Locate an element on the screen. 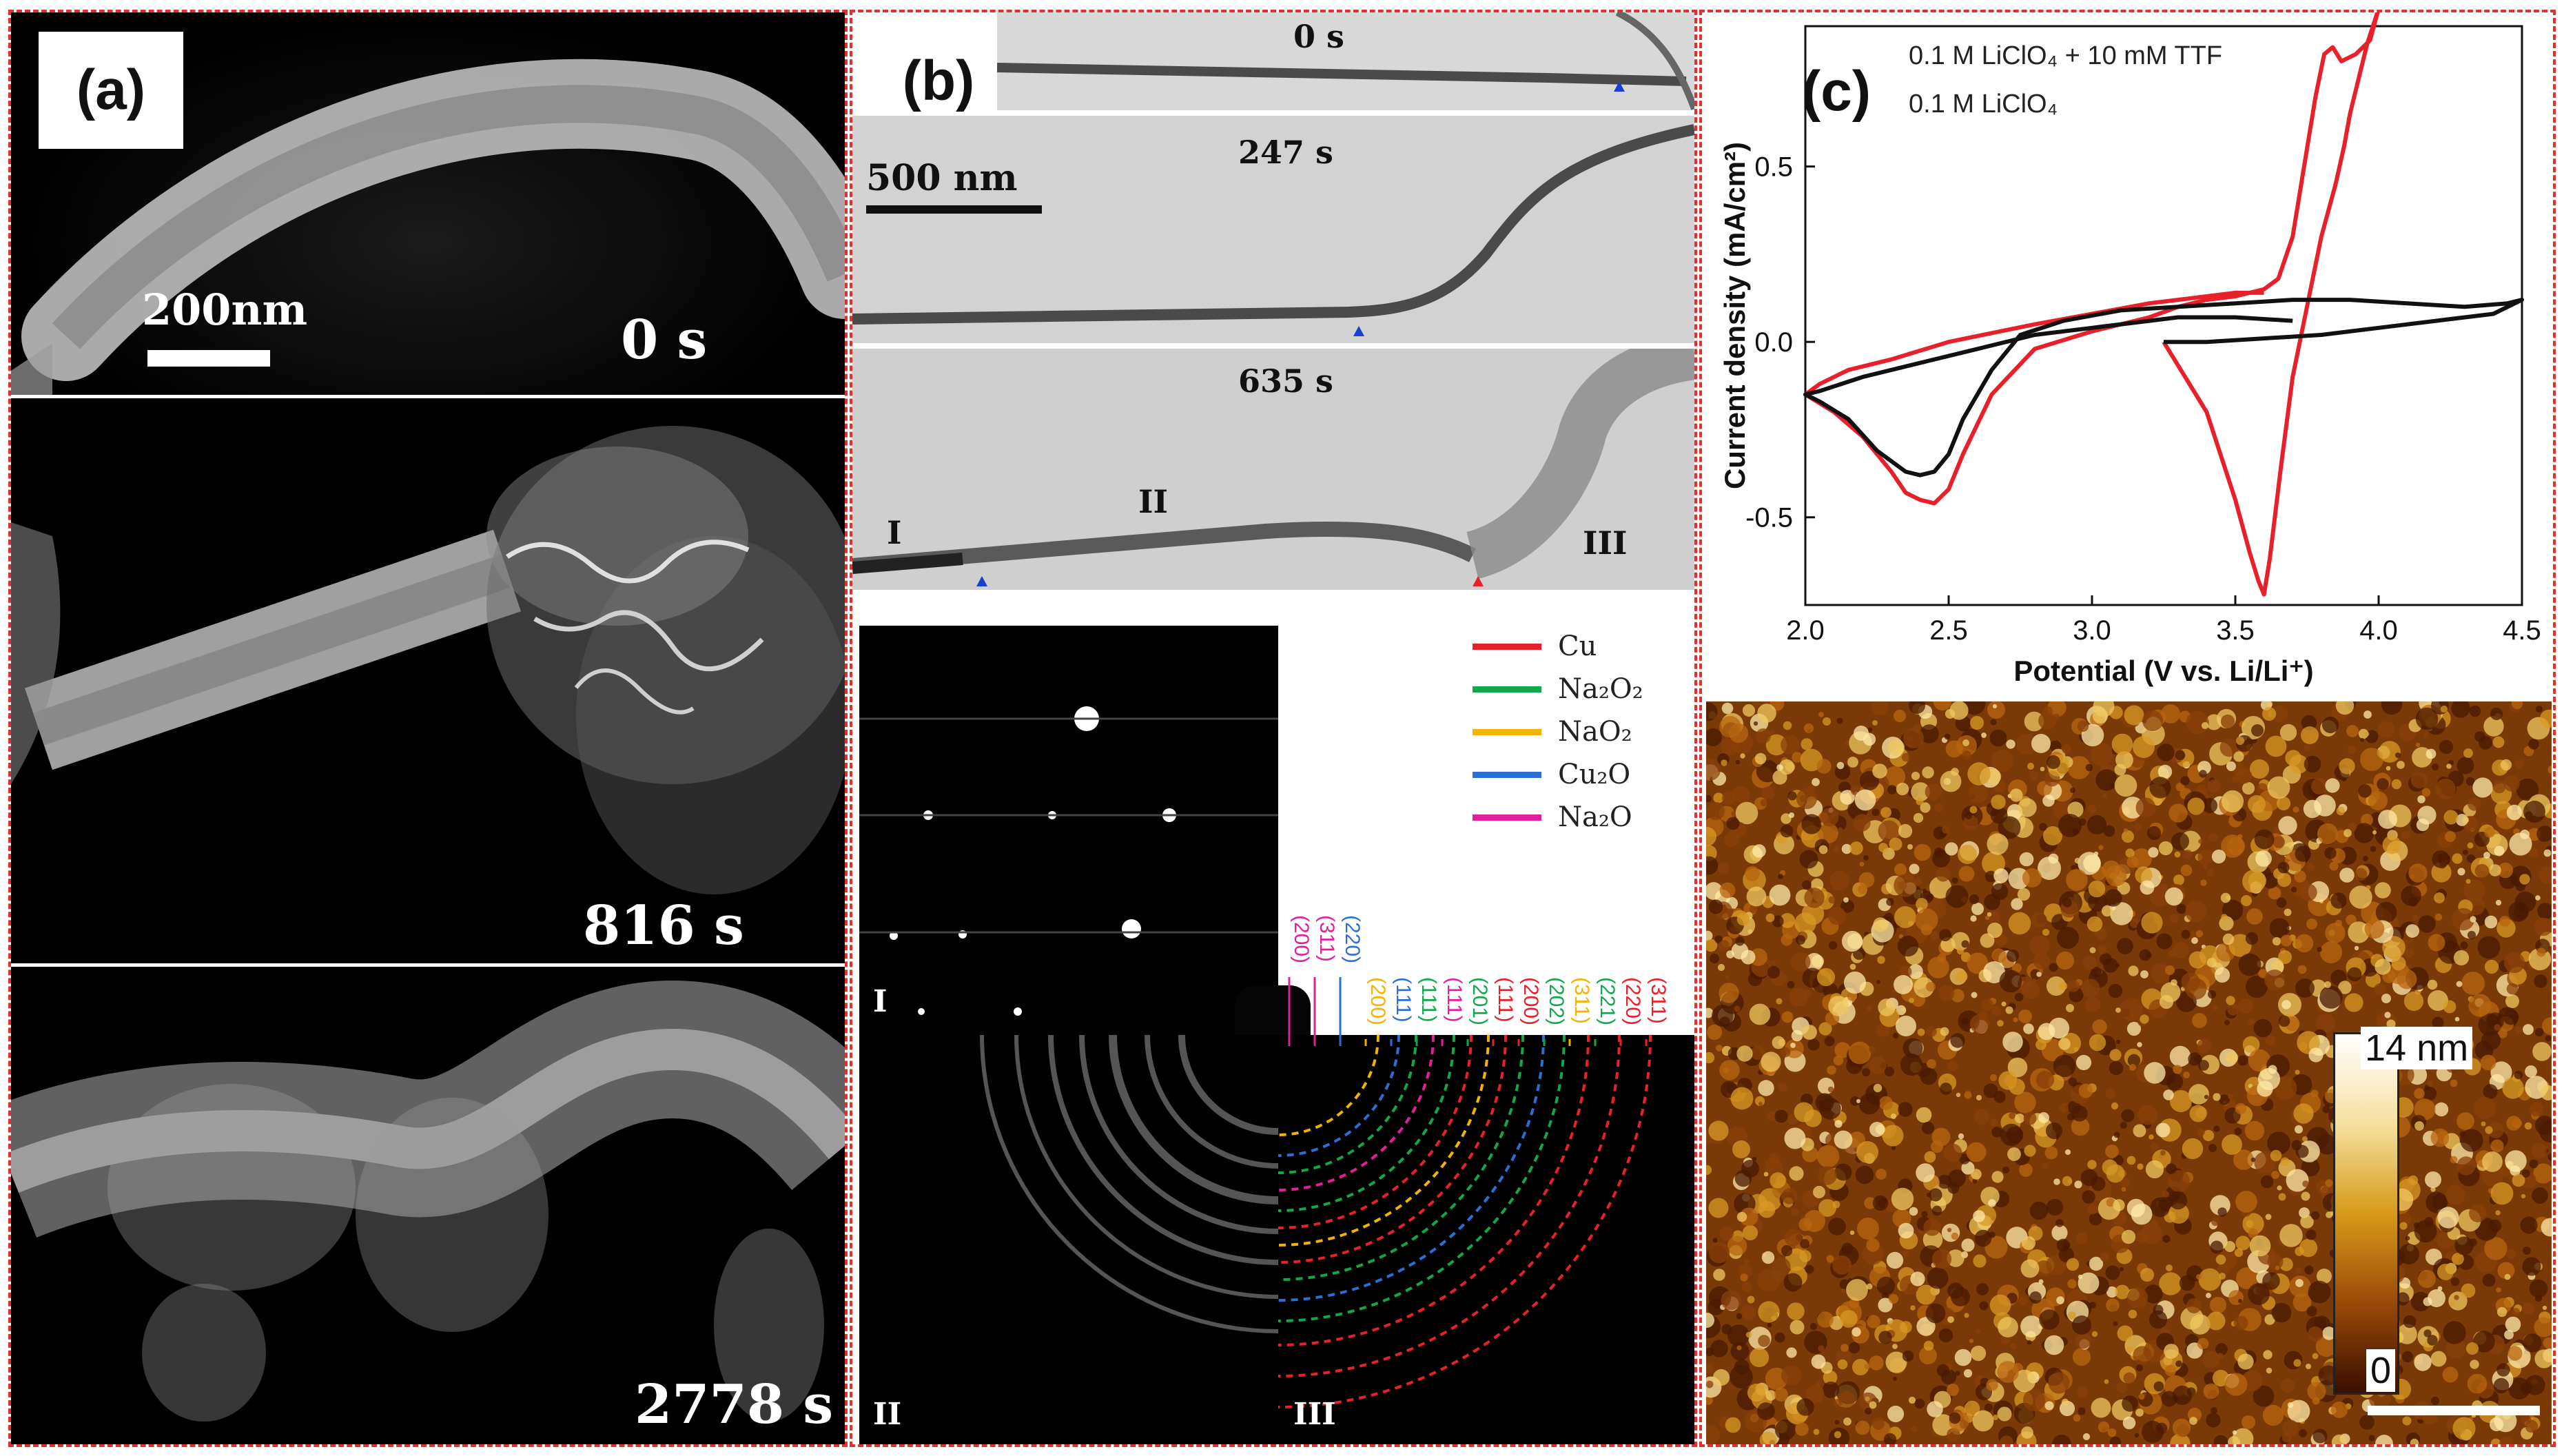 This screenshot has height=1456, width=2564. x-tick-label: 2.0 is located at coordinates (1805, 630).